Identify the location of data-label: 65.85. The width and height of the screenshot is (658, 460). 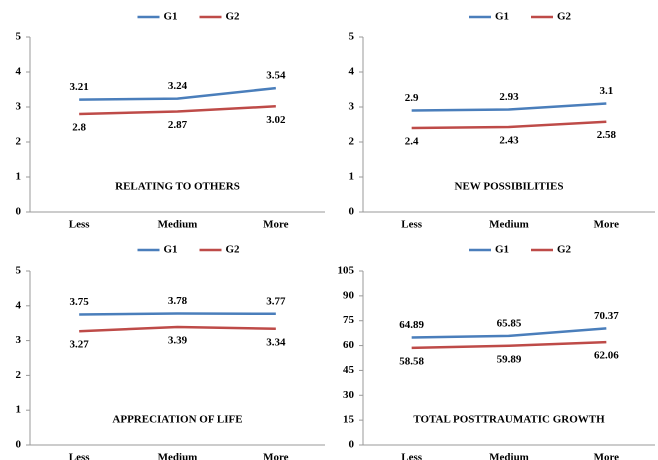
(509, 323).